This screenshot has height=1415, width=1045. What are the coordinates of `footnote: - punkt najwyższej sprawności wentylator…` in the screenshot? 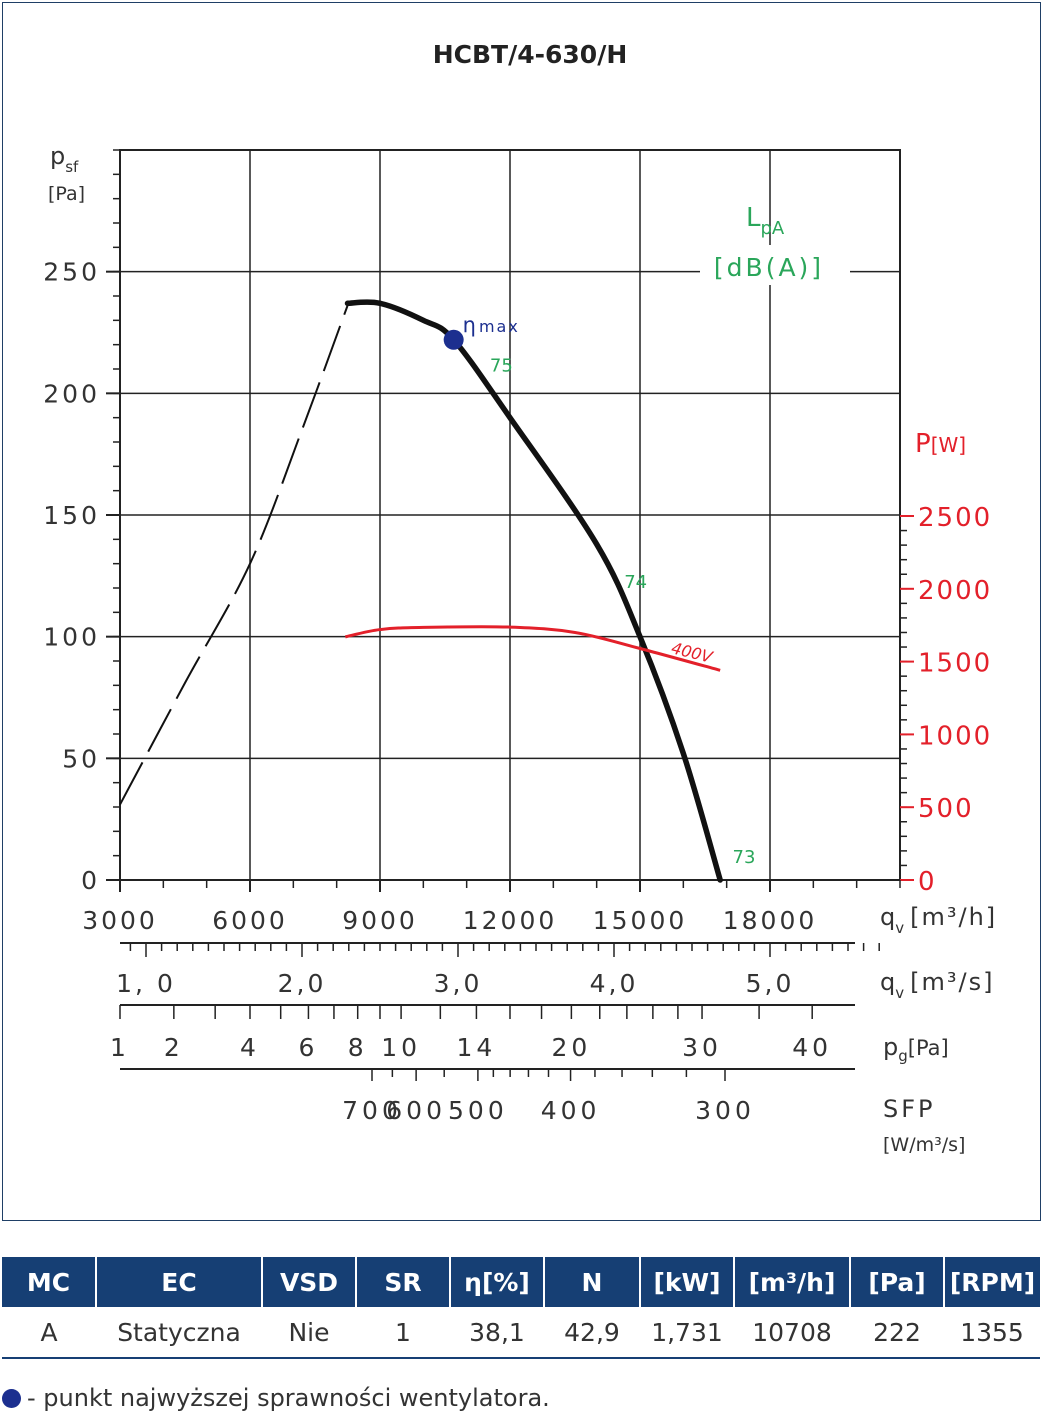 It's located at (276, 1398).